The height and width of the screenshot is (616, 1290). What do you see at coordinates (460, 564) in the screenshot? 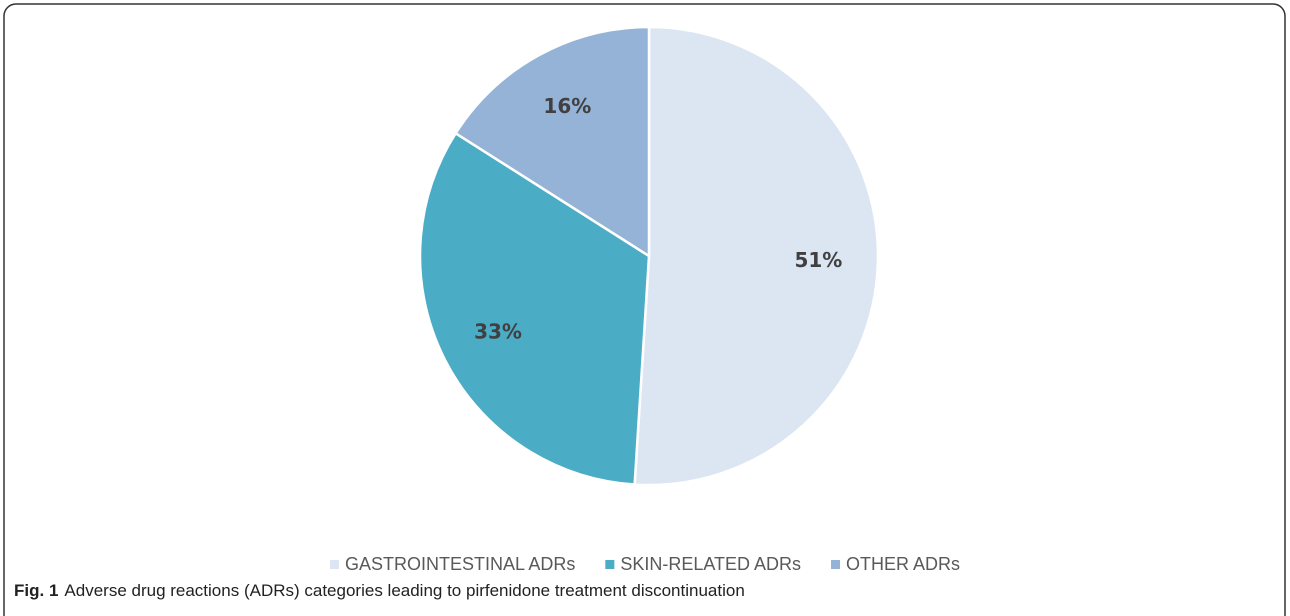
I see `legend-label: GASTROINTESTINAL ADRs` at bounding box center [460, 564].